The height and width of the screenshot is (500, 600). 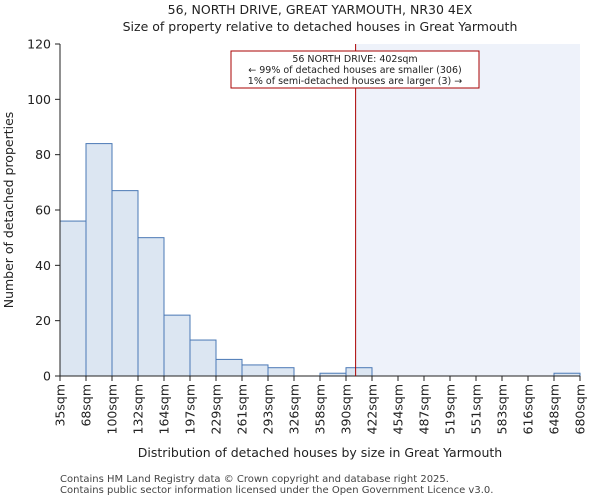 I want to click on x-tick-label: 100sqm, so click(x=112, y=409).